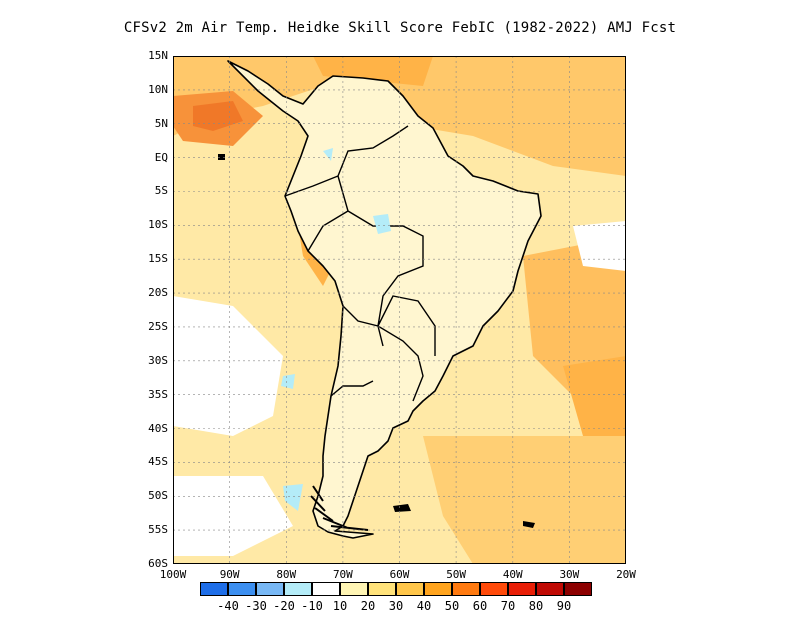 This screenshot has height=618, width=800. What do you see at coordinates (161, 123) in the screenshot?
I see `lat-label: 5N` at bounding box center [161, 123].